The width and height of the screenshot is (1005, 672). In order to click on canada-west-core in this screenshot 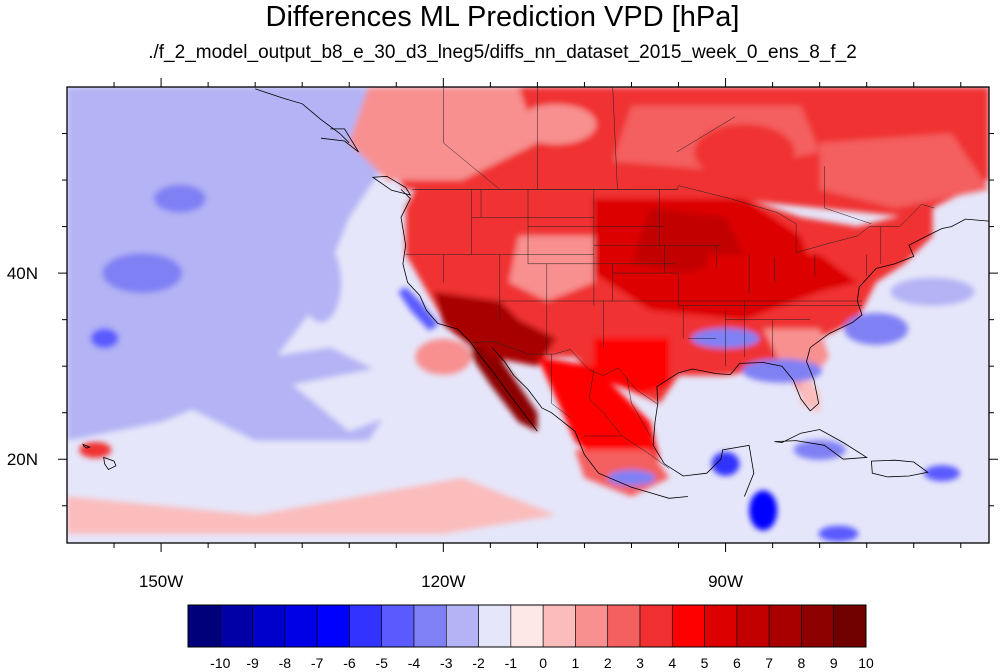, I will do `click(556, 124)`.